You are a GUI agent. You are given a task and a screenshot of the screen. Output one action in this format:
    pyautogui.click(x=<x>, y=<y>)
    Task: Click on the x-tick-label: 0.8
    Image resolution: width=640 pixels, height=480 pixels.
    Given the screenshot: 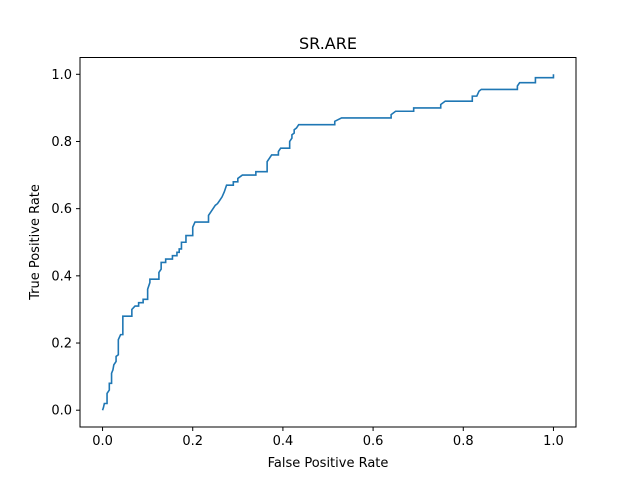 What is the action you would take?
    pyautogui.click(x=463, y=441)
    